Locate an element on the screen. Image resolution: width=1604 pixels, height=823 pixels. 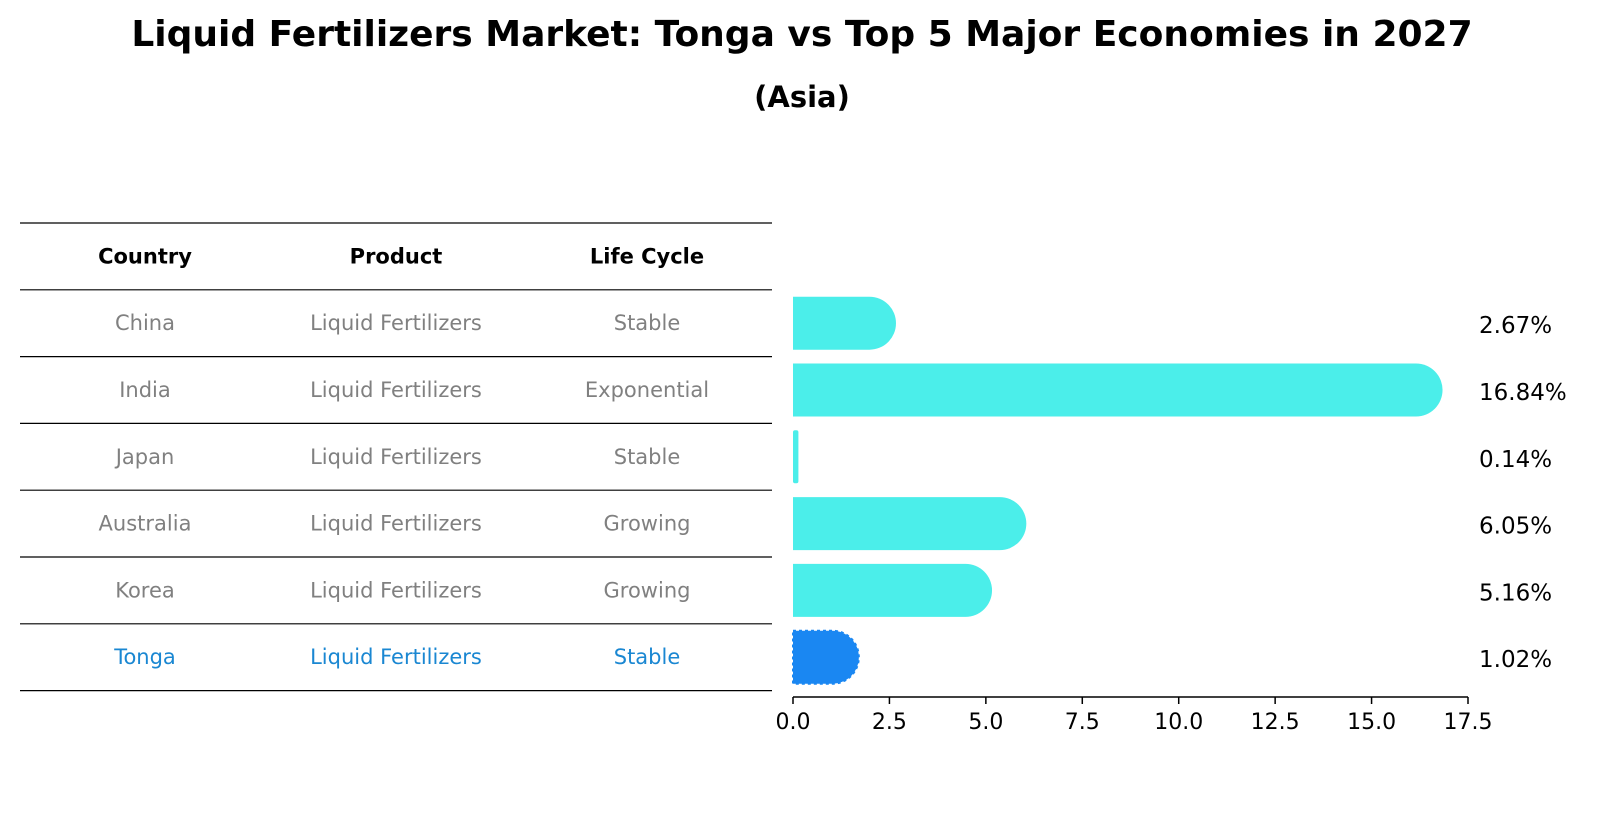
chart-subtitle: (Asia) is located at coordinates (802, 97).